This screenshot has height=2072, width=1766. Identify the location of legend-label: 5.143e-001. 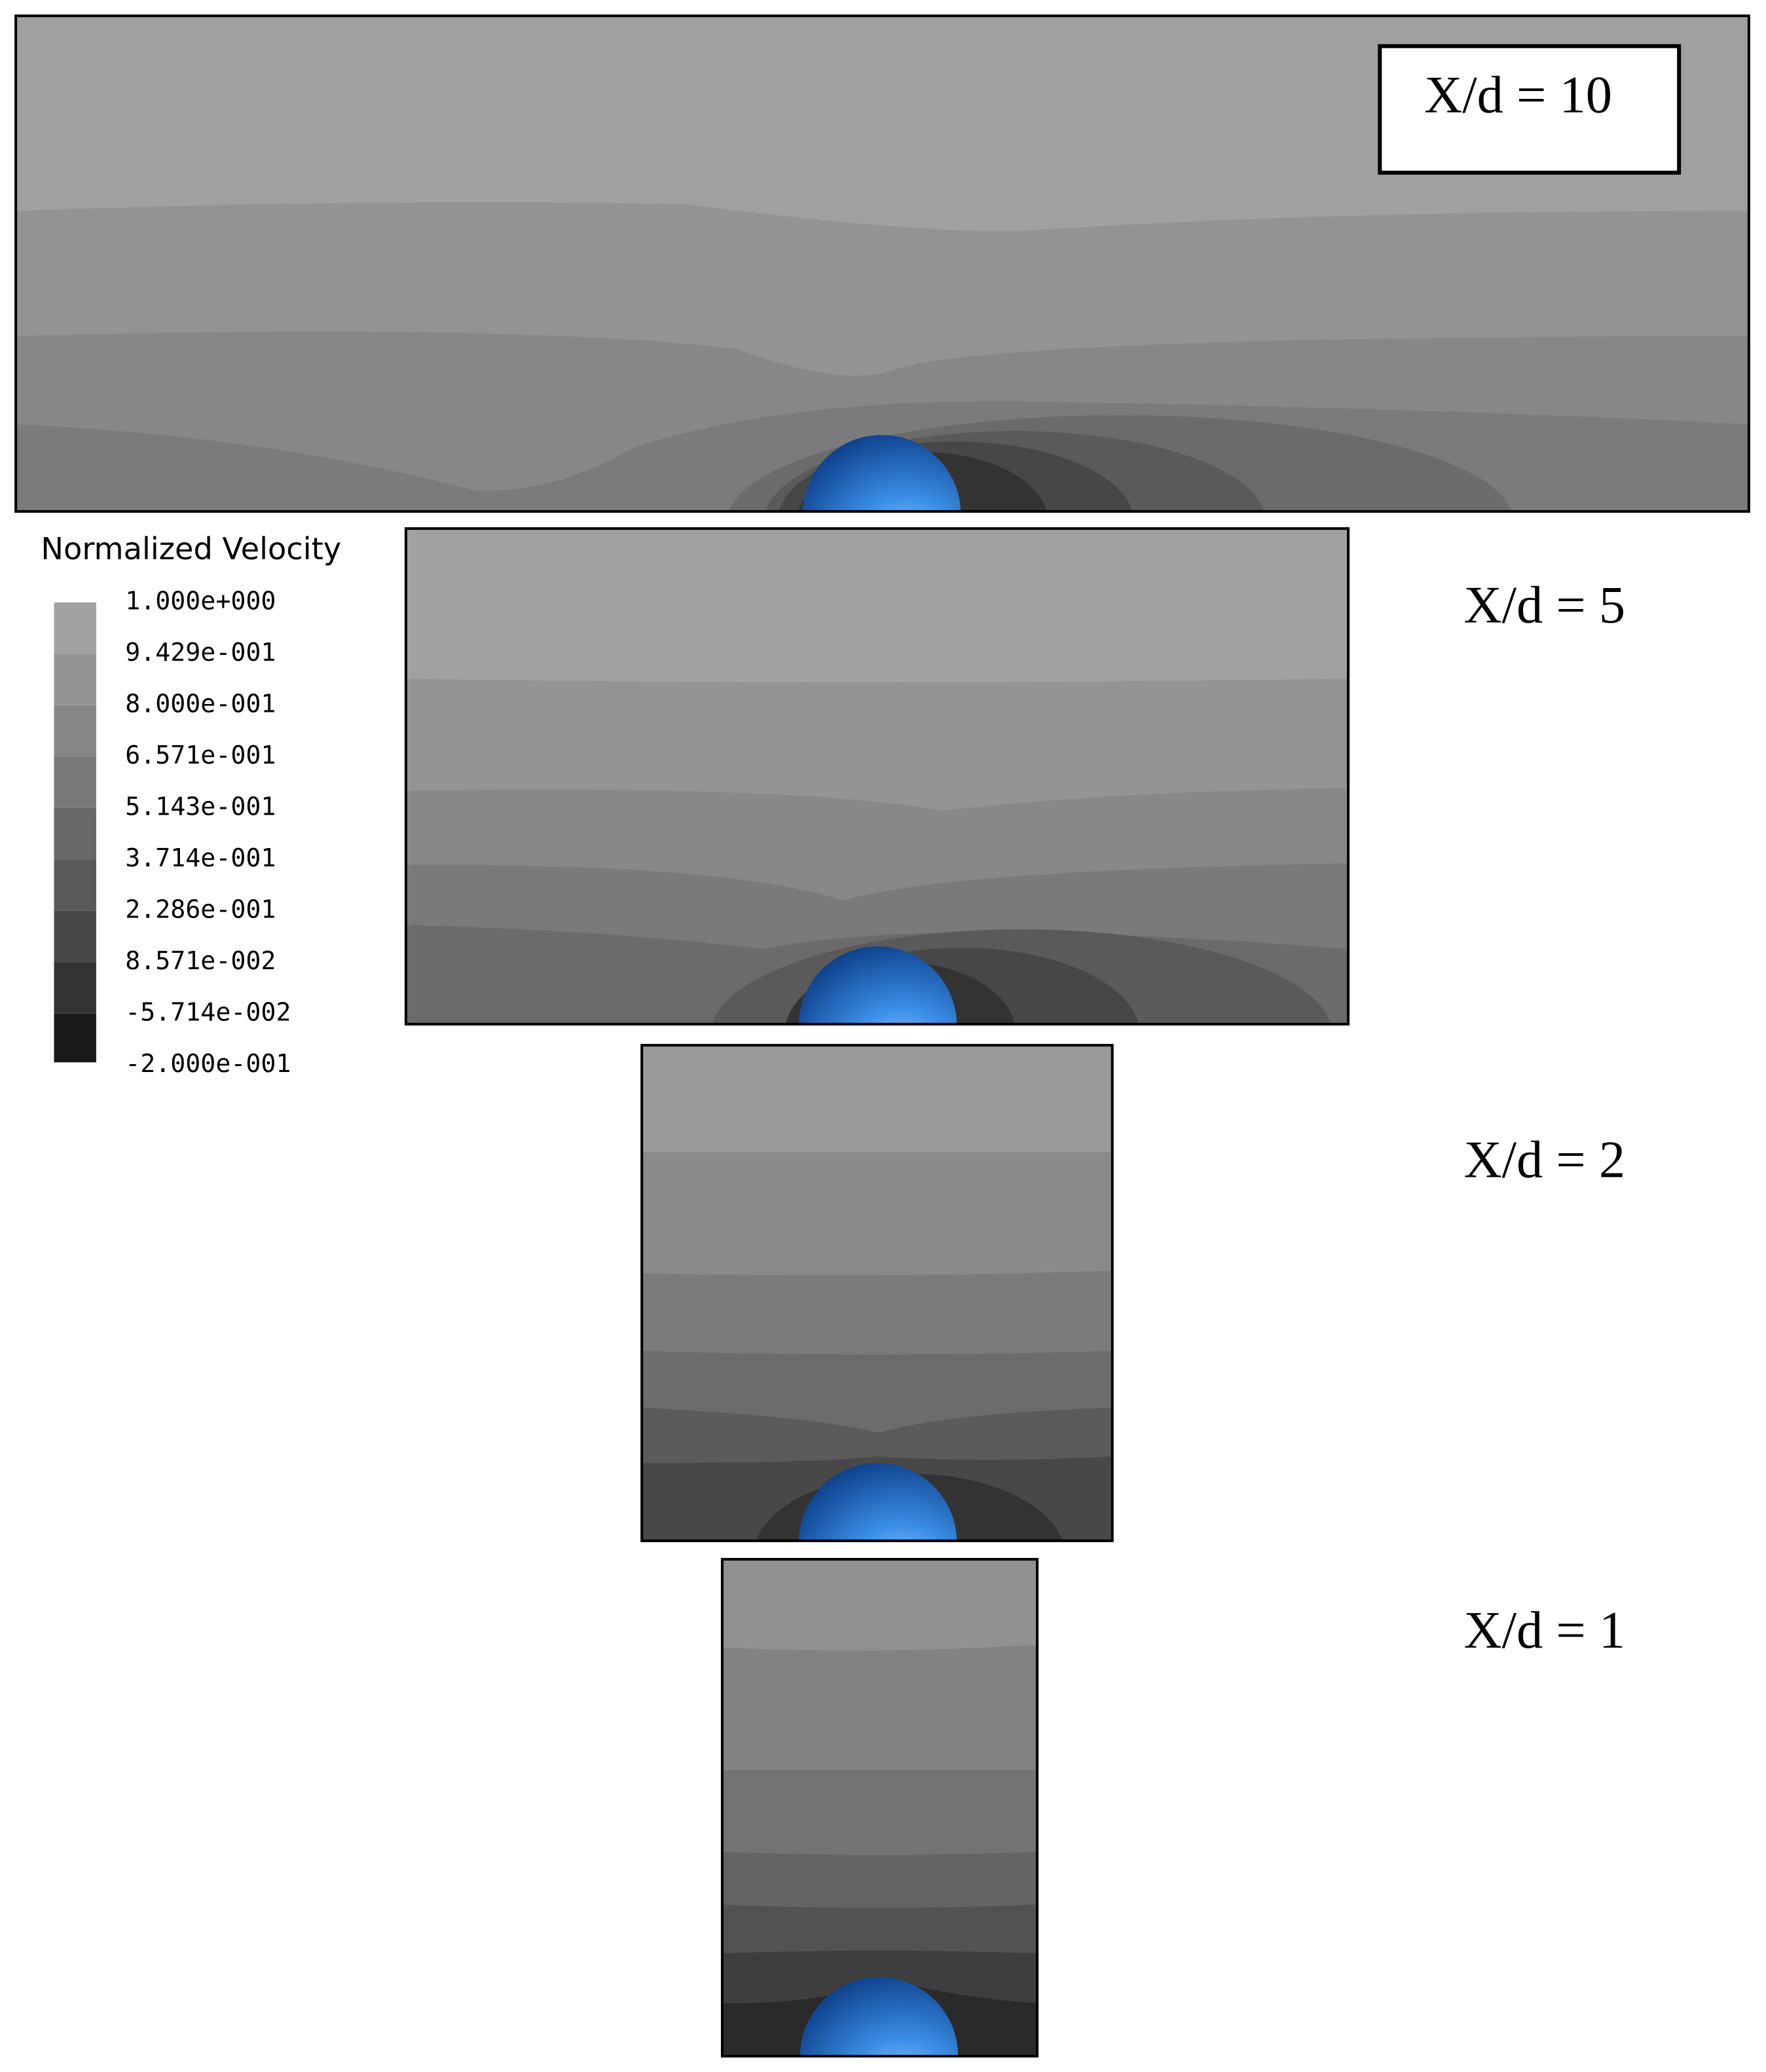
(200, 806).